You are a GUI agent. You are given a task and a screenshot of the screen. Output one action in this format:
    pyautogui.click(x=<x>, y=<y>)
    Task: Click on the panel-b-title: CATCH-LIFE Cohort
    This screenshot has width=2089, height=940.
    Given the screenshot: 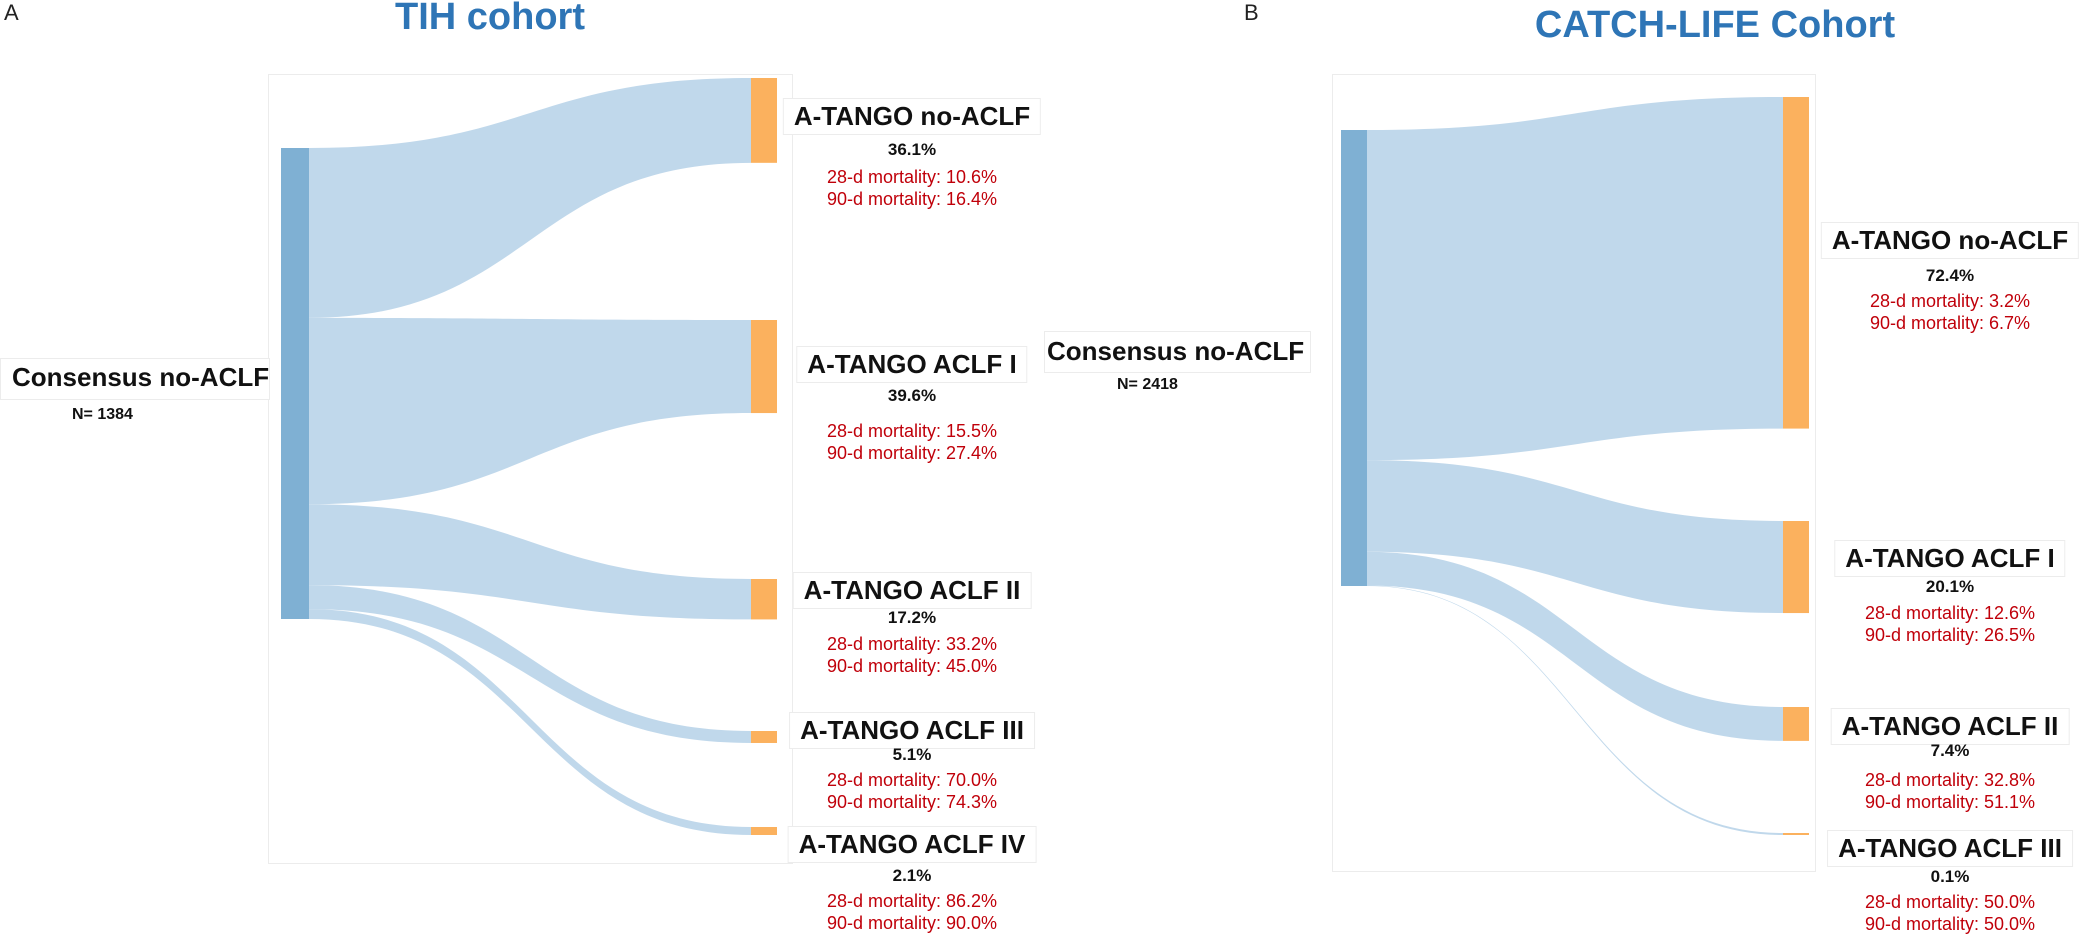 What is the action you would take?
    pyautogui.click(x=1715, y=25)
    